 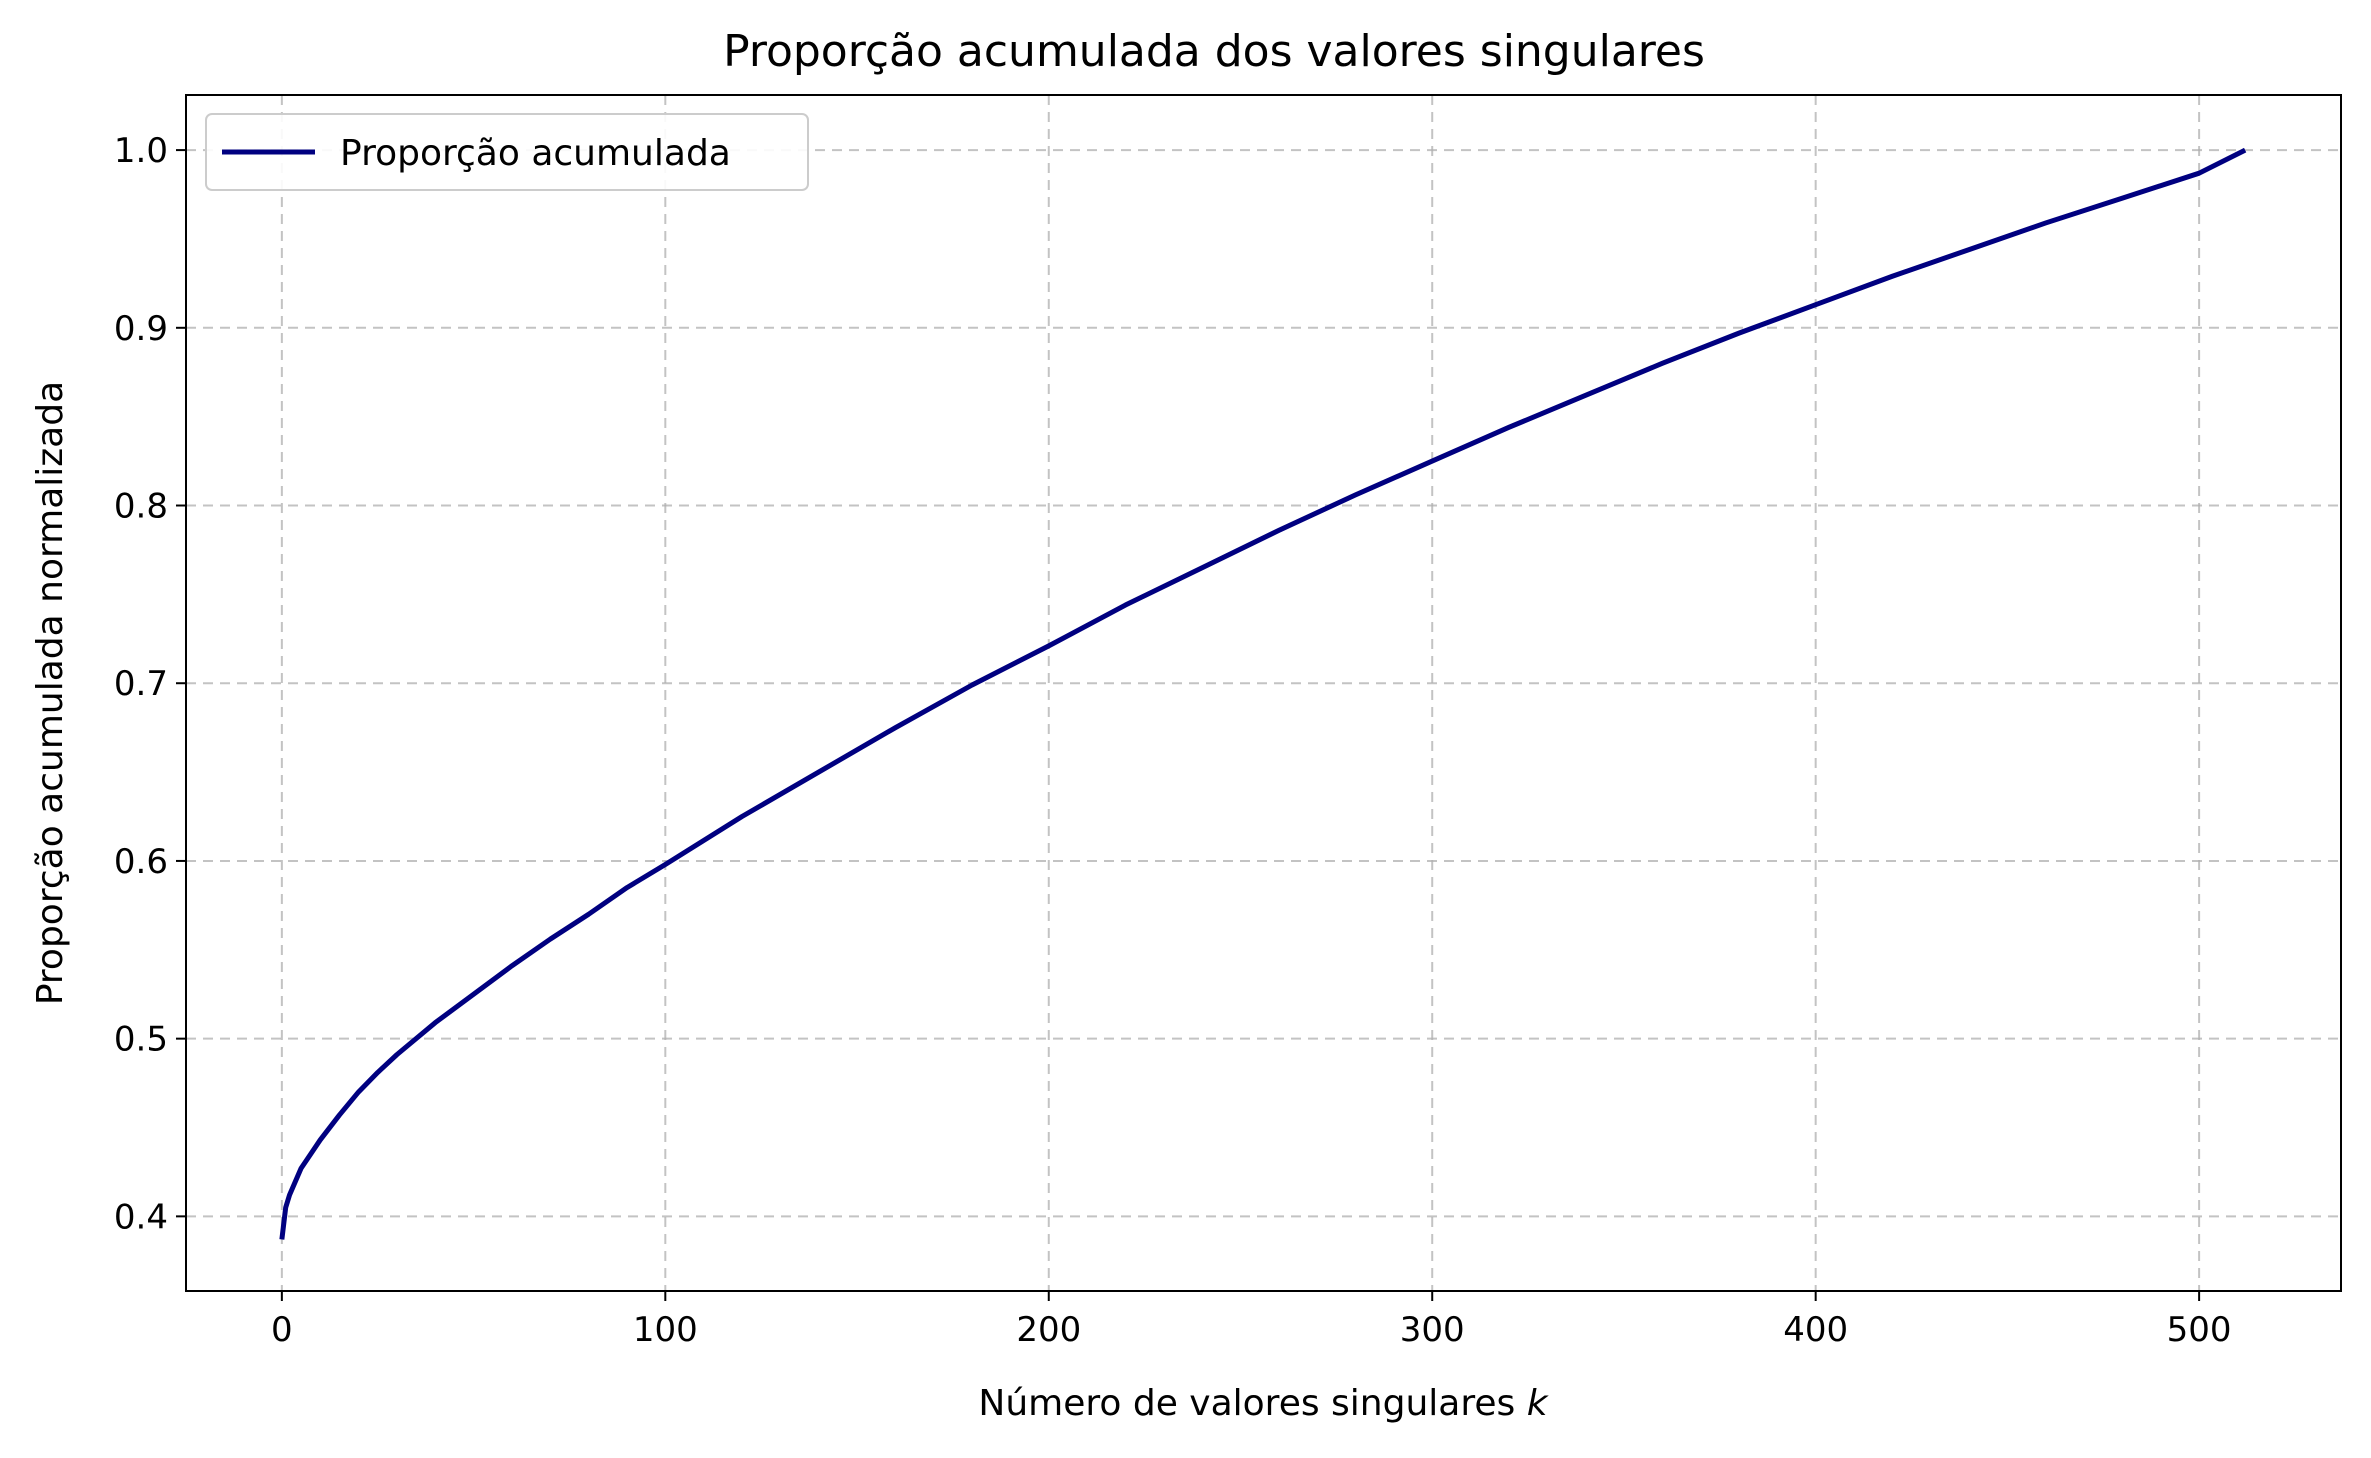 I want to click on x-tick-label: 0, so click(x=282, y=1330).